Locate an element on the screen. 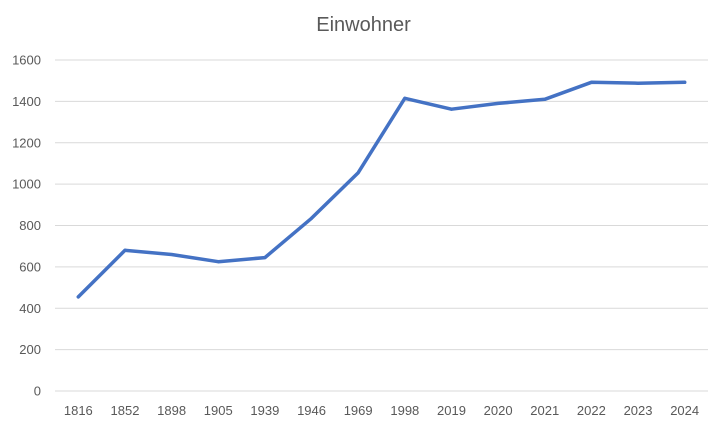 This screenshot has height=430, width=727. y-tick-label: 1400 is located at coordinates (26, 101).